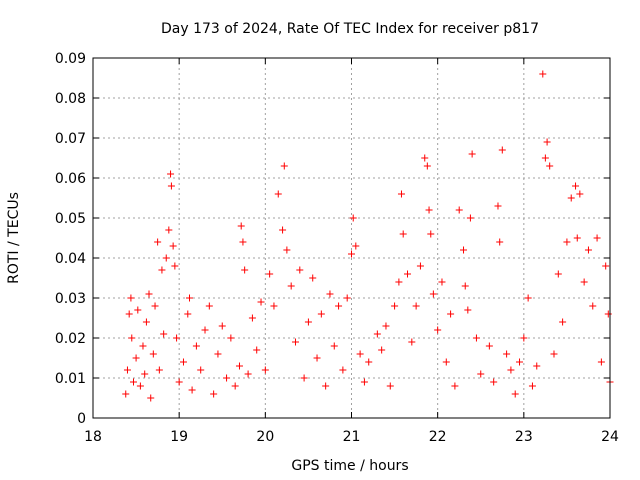 The width and height of the screenshot is (640, 480). What do you see at coordinates (70, 339) in the screenshot?
I see `y-tick-label: 0.02` at bounding box center [70, 339].